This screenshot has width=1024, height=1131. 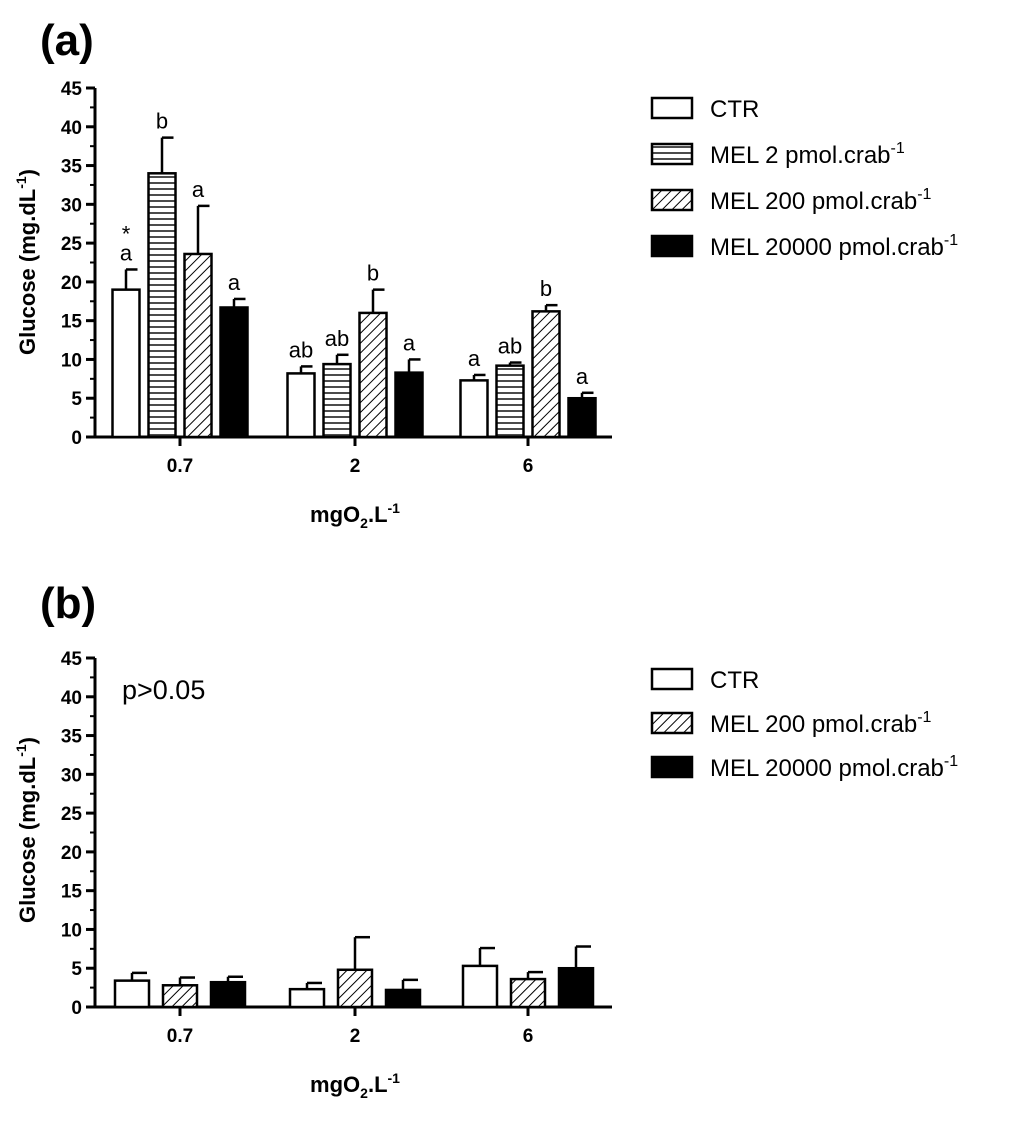 I want to click on panel-label-b: (b), so click(x=68, y=603).